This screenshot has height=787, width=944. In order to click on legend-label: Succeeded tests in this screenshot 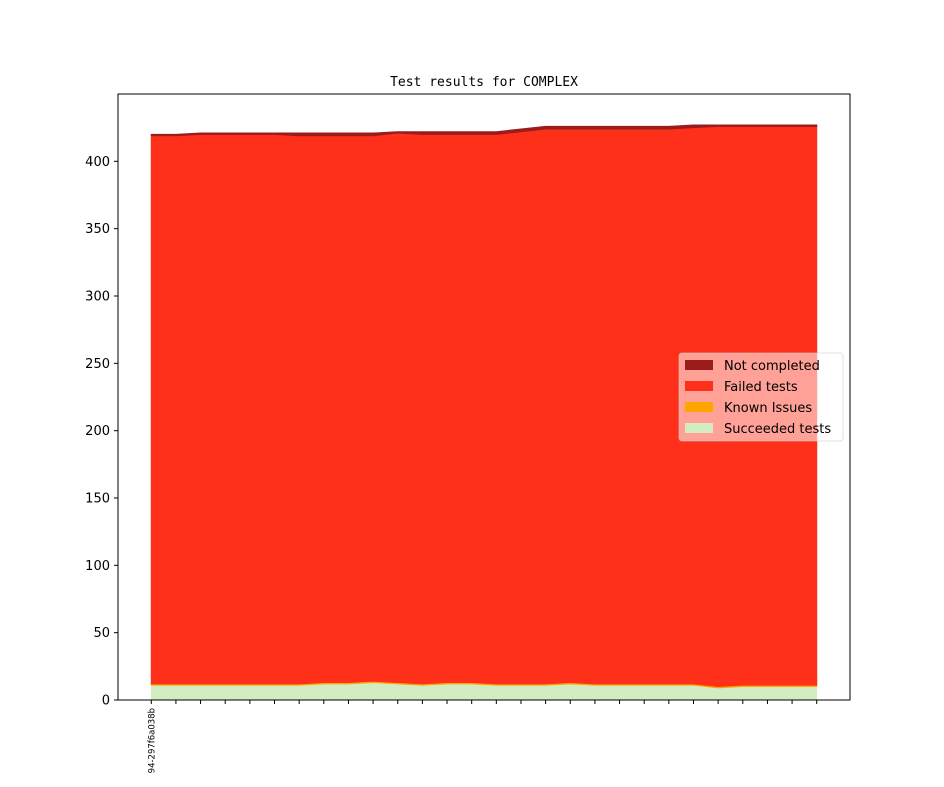, I will do `click(777, 429)`.